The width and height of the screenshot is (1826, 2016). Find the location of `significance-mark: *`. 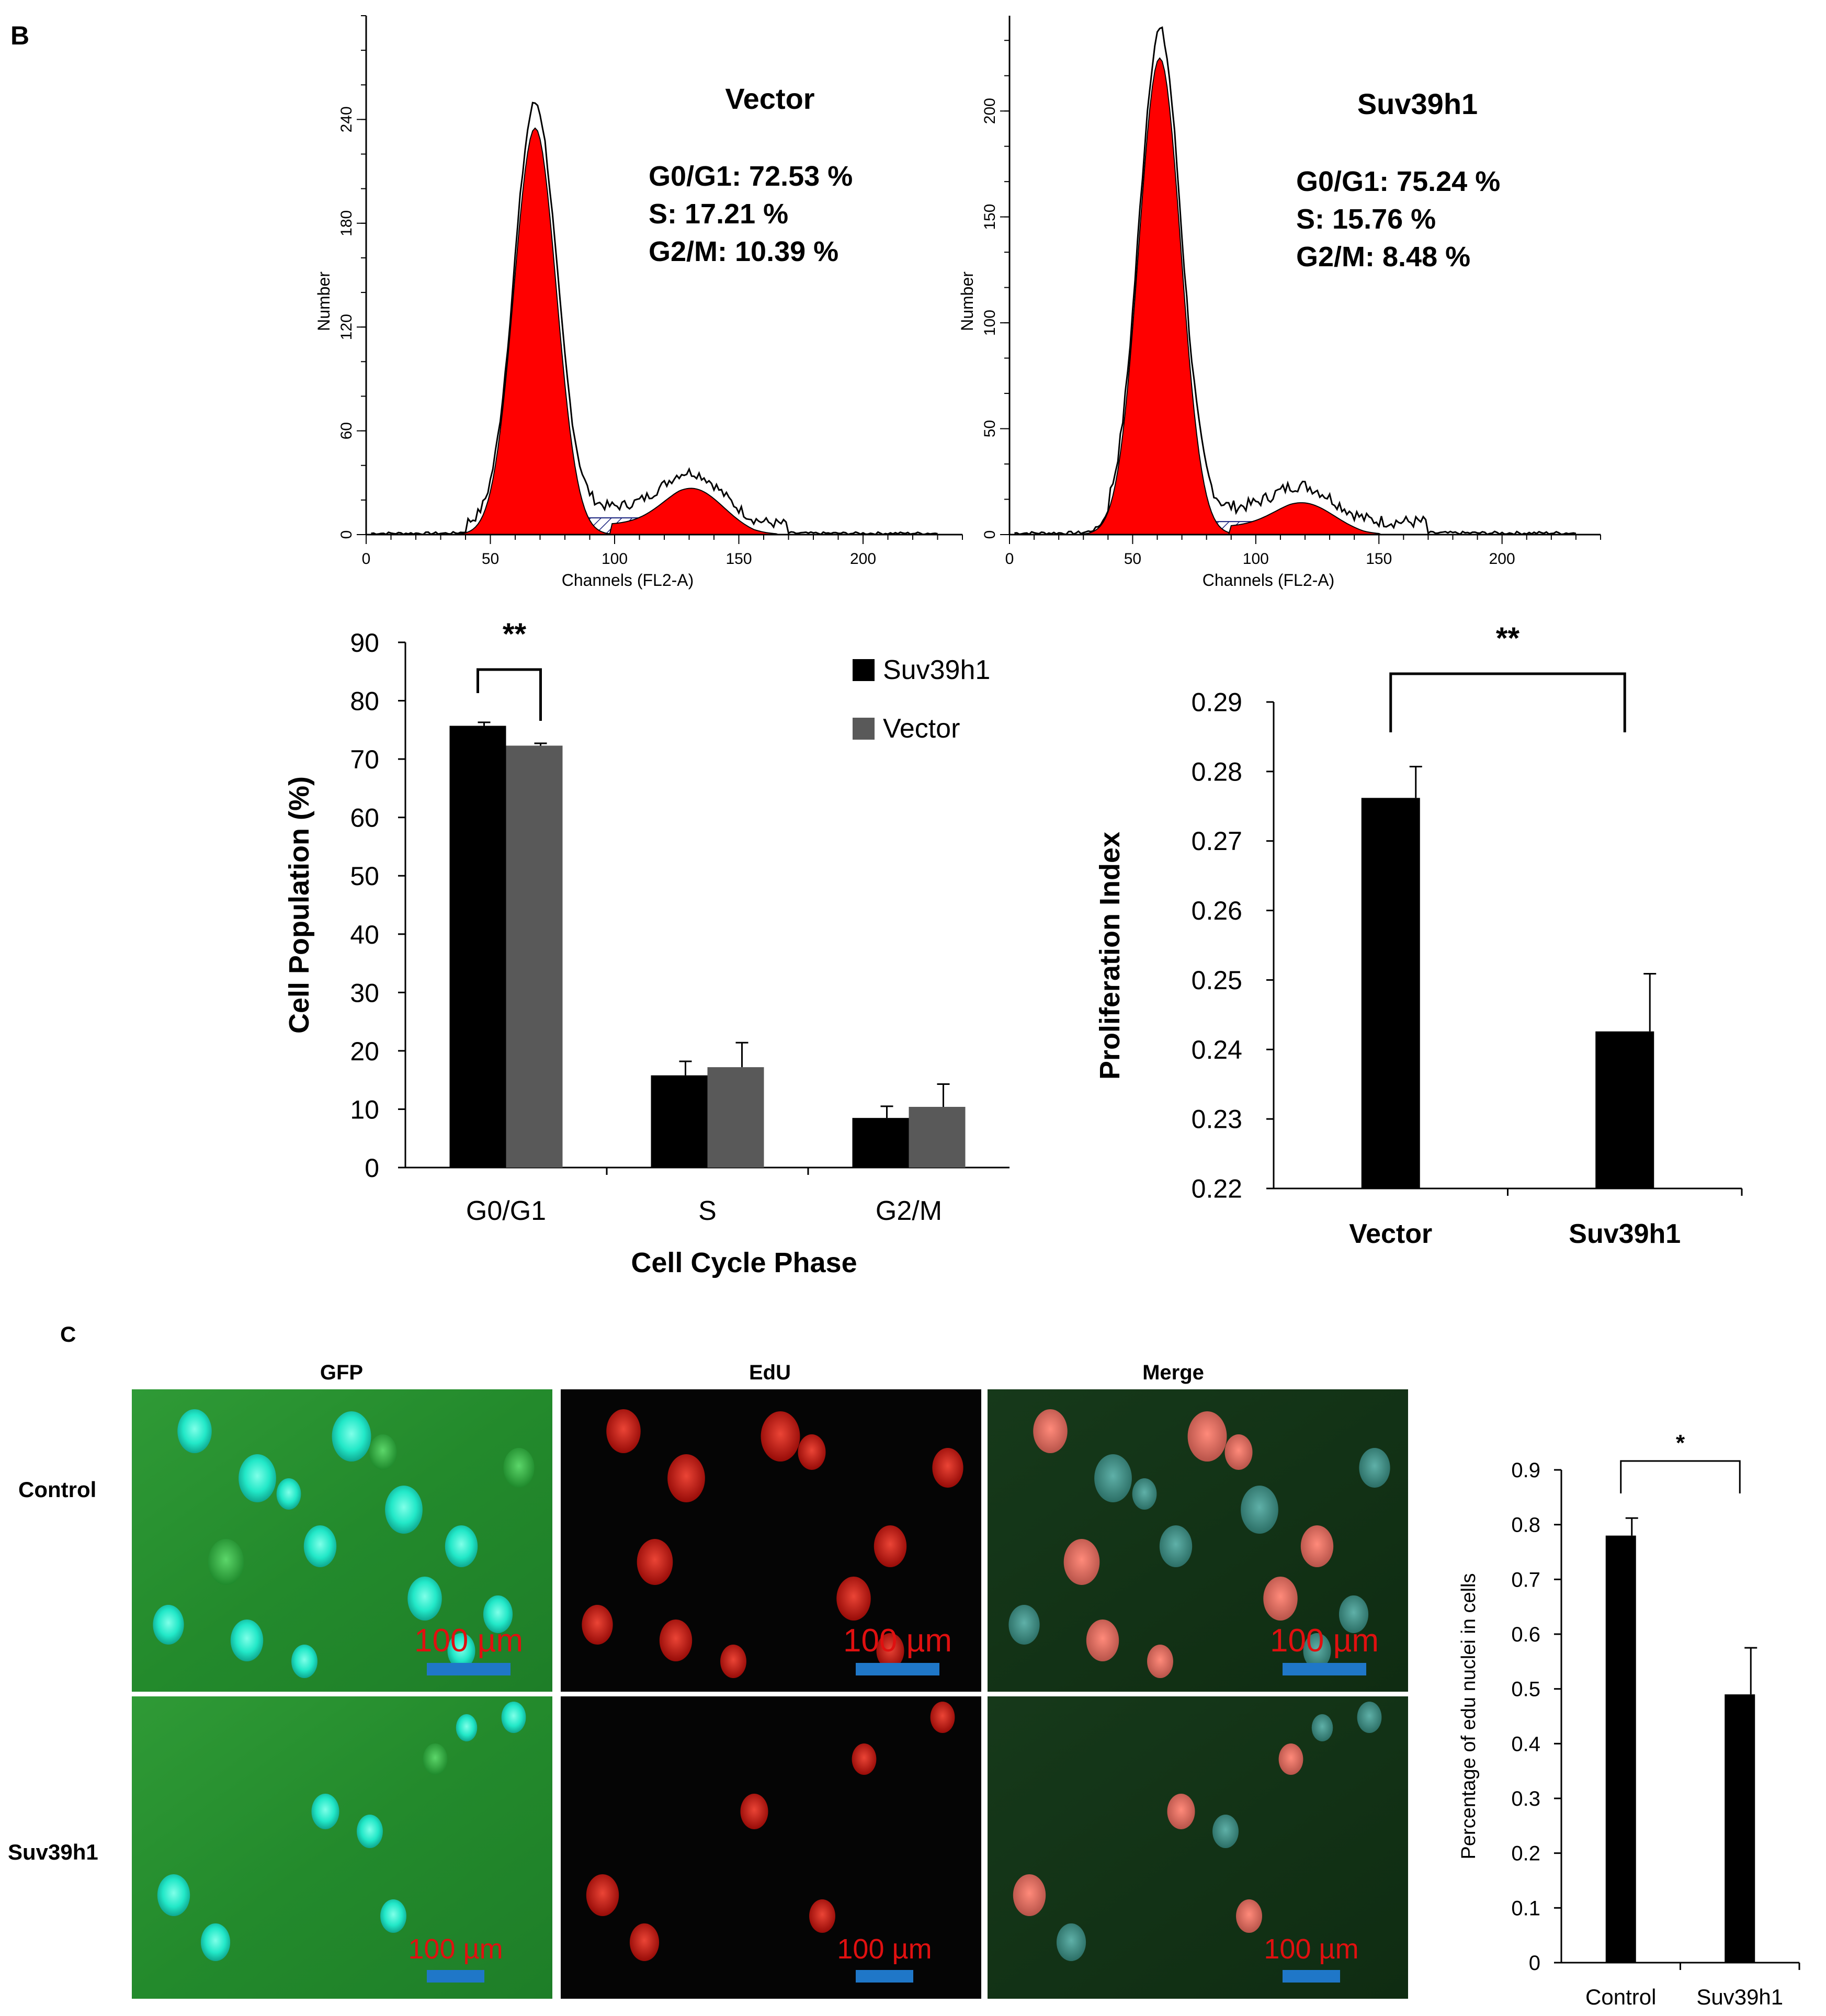

significance-mark: * is located at coordinates (1680, 1443).